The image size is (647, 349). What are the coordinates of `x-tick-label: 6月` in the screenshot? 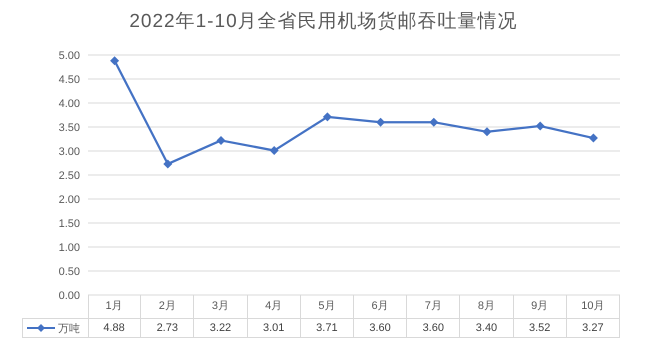 It's located at (380, 306).